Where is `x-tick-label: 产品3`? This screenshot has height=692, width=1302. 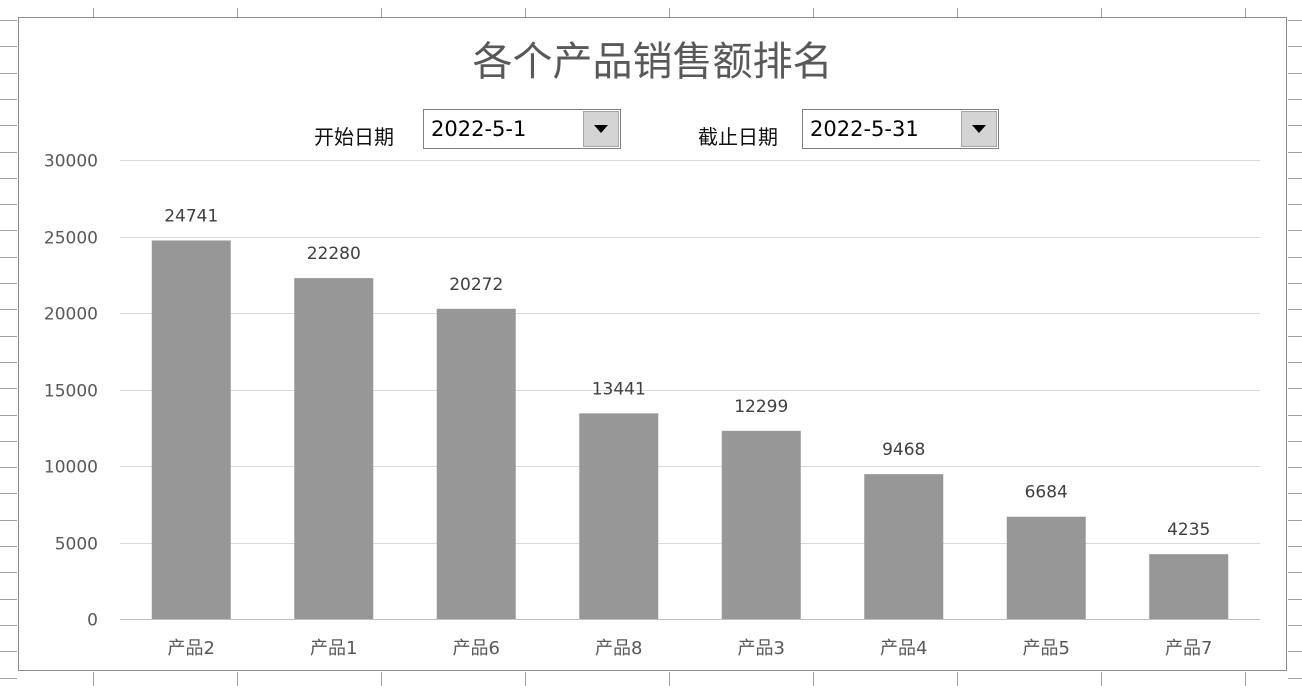 x-tick-label: 产品3 is located at coordinates (761, 648).